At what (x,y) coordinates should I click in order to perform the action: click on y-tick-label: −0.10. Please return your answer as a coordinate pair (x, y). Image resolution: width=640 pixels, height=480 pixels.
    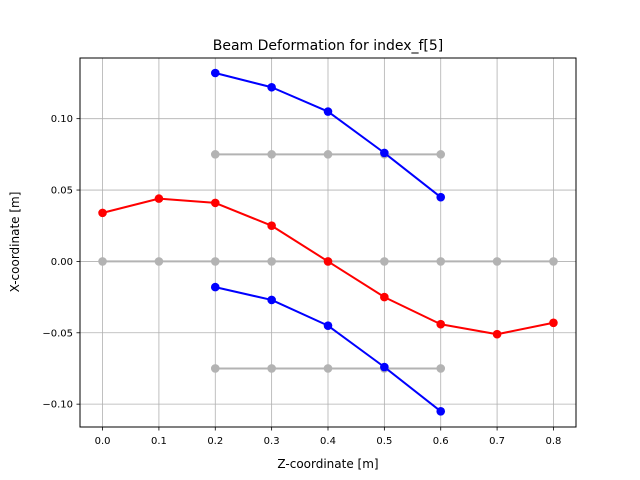
    Looking at the image, I should click on (57, 405).